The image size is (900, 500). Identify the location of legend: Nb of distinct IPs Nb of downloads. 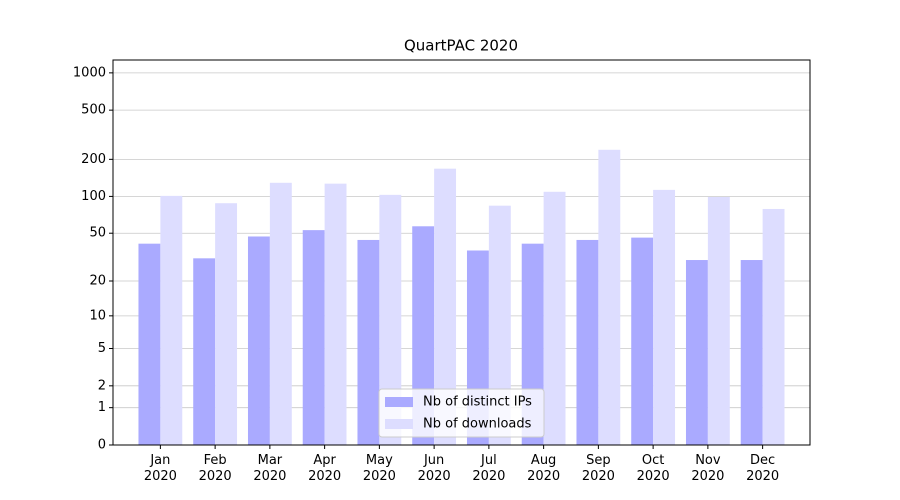
(461, 413).